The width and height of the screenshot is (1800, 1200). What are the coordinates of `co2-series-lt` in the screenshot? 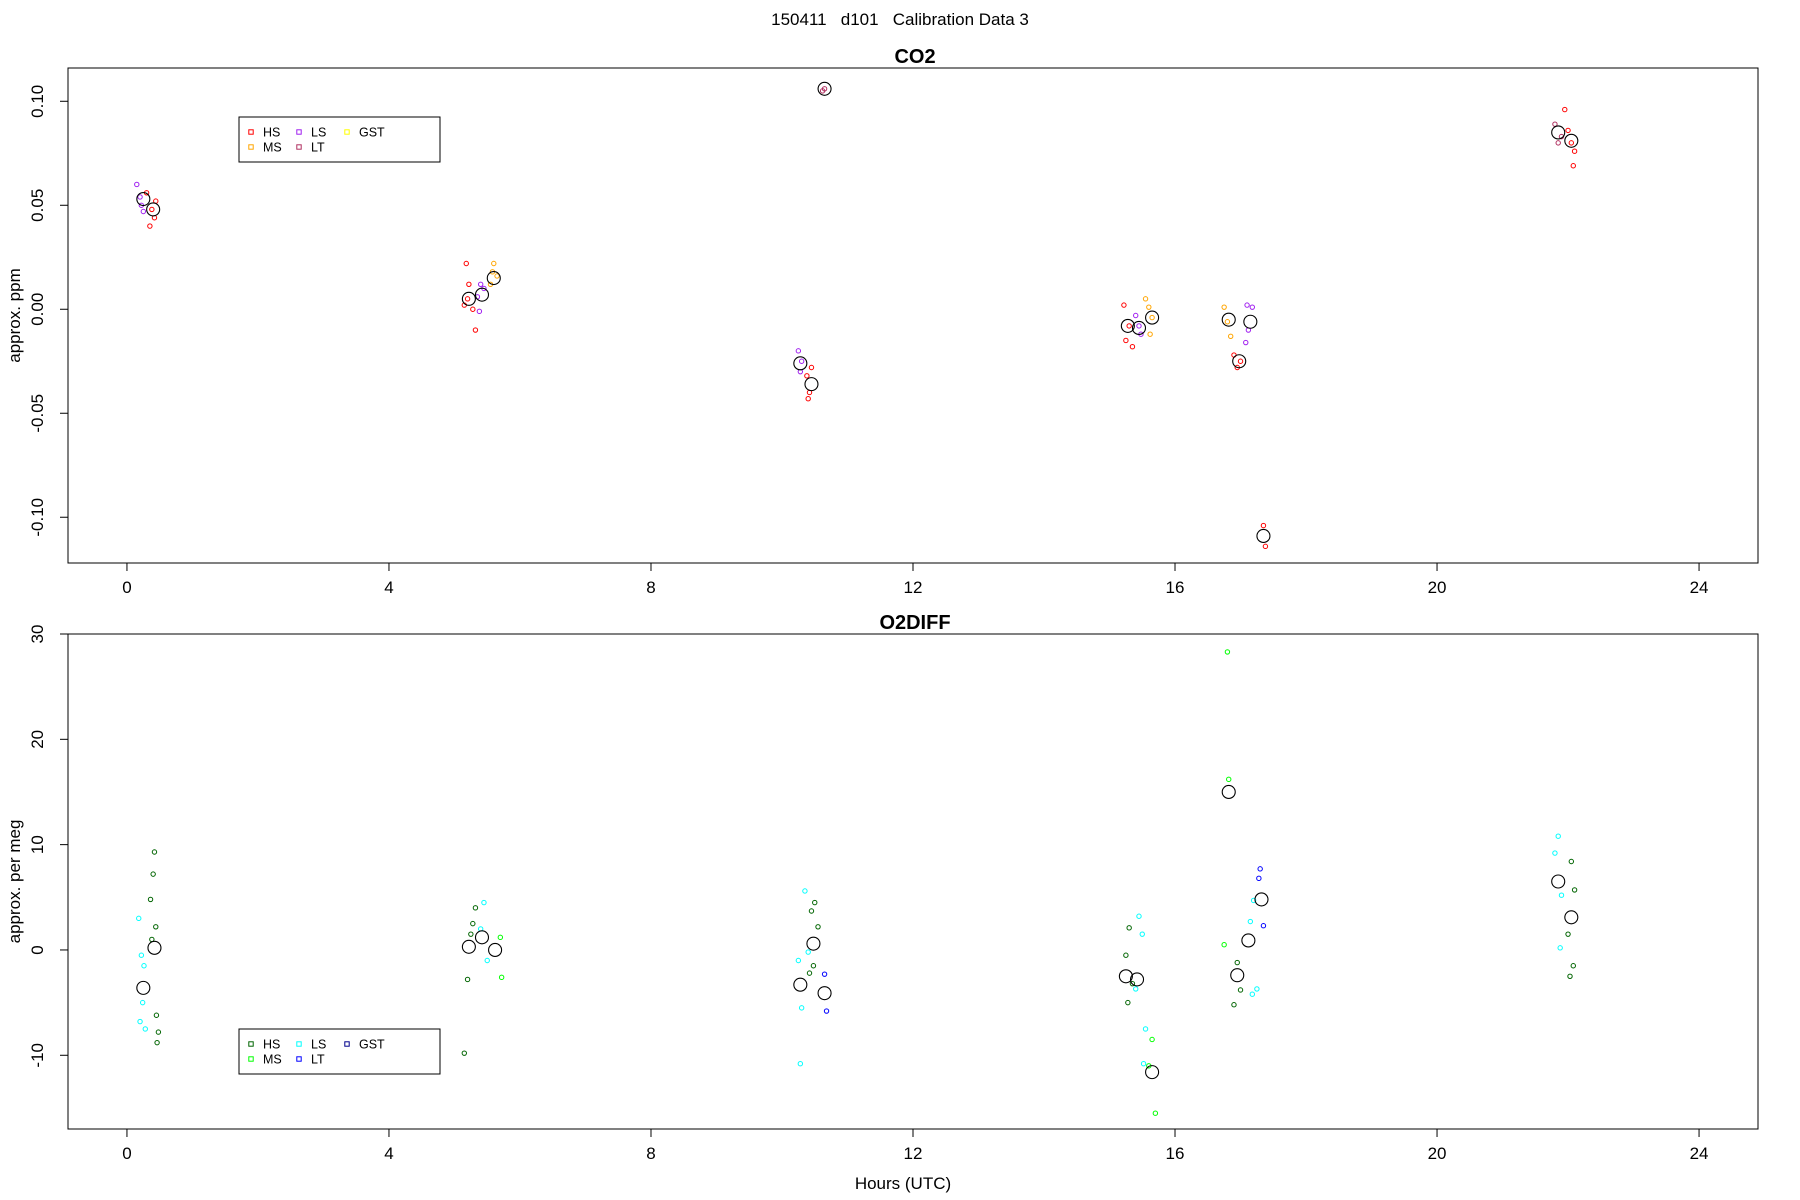 It's located at (1192, 116).